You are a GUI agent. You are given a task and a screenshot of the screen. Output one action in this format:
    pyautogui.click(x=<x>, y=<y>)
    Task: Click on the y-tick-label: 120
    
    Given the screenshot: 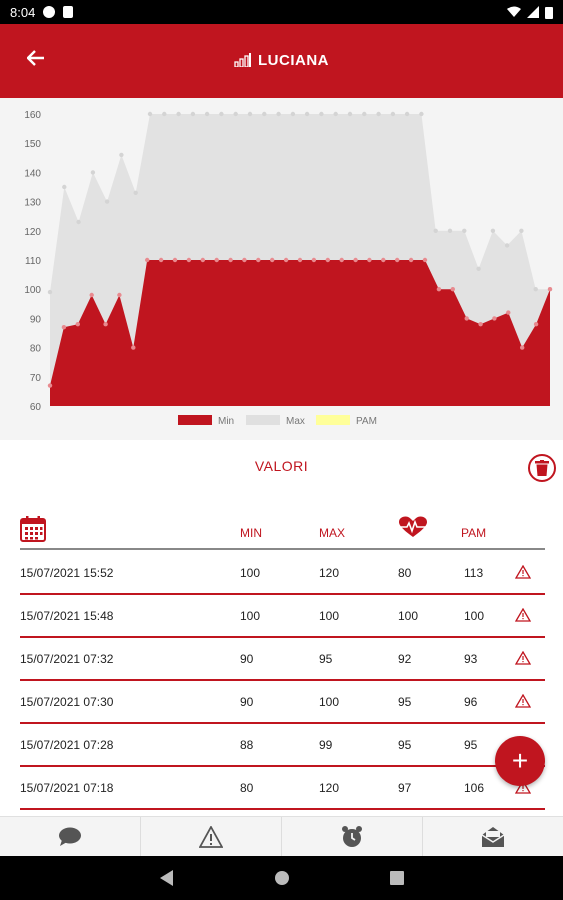 What is the action you would take?
    pyautogui.click(x=32, y=232)
    